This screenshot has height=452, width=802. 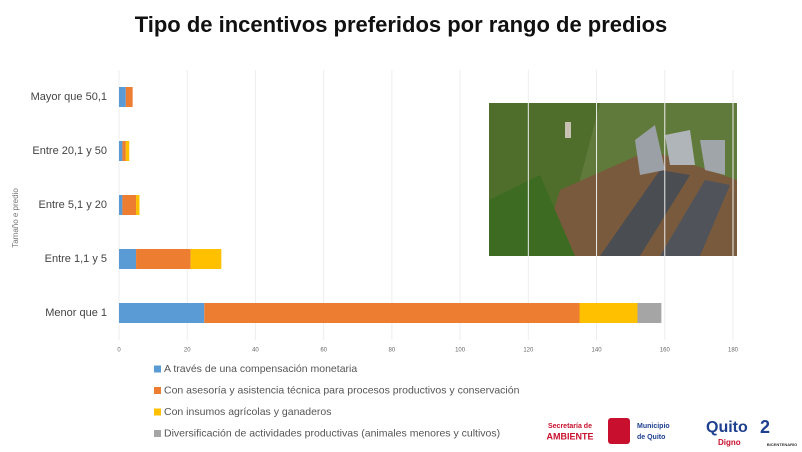 What do you see at coordinates (260, 369) in the screenshot?
I see `legend-label: A través de una compensación monetaria` at bounding box center [260, 369].